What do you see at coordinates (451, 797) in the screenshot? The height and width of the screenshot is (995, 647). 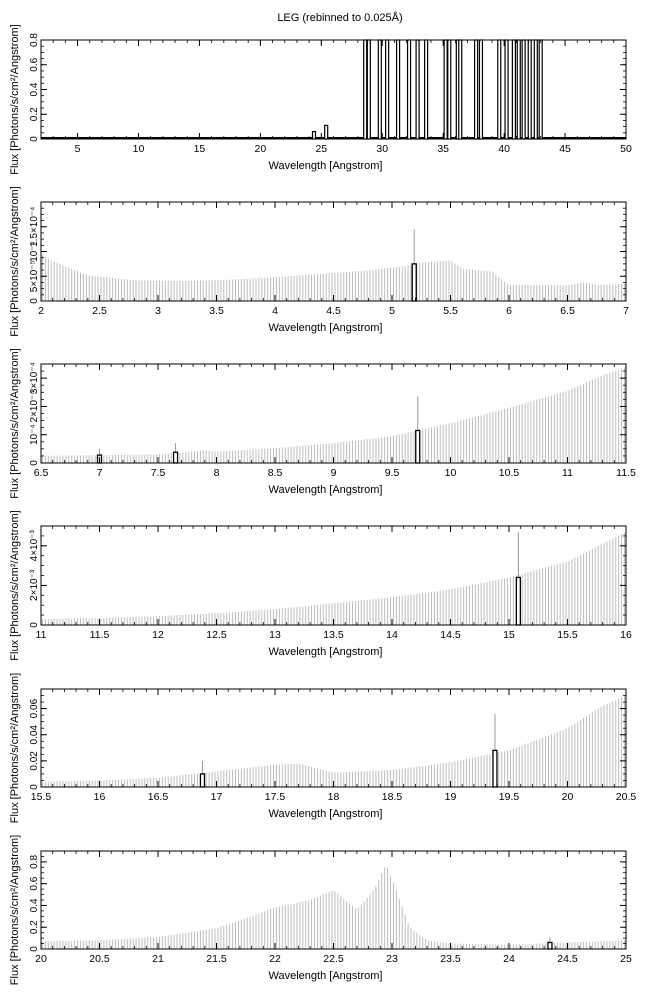 I see `x-tick-label: 19` at bounding box center [451, 797].